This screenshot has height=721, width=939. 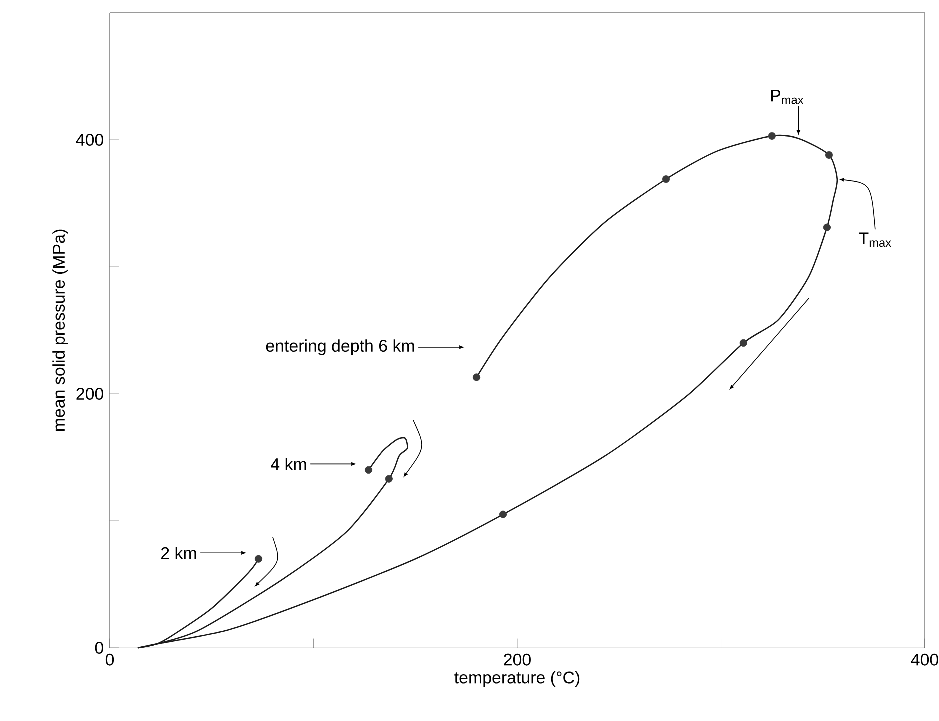 What do you see at coordinates (875, 240) in the screenshot?
I see `annotation: T$_{max}$` at bounding box center [875, 240].